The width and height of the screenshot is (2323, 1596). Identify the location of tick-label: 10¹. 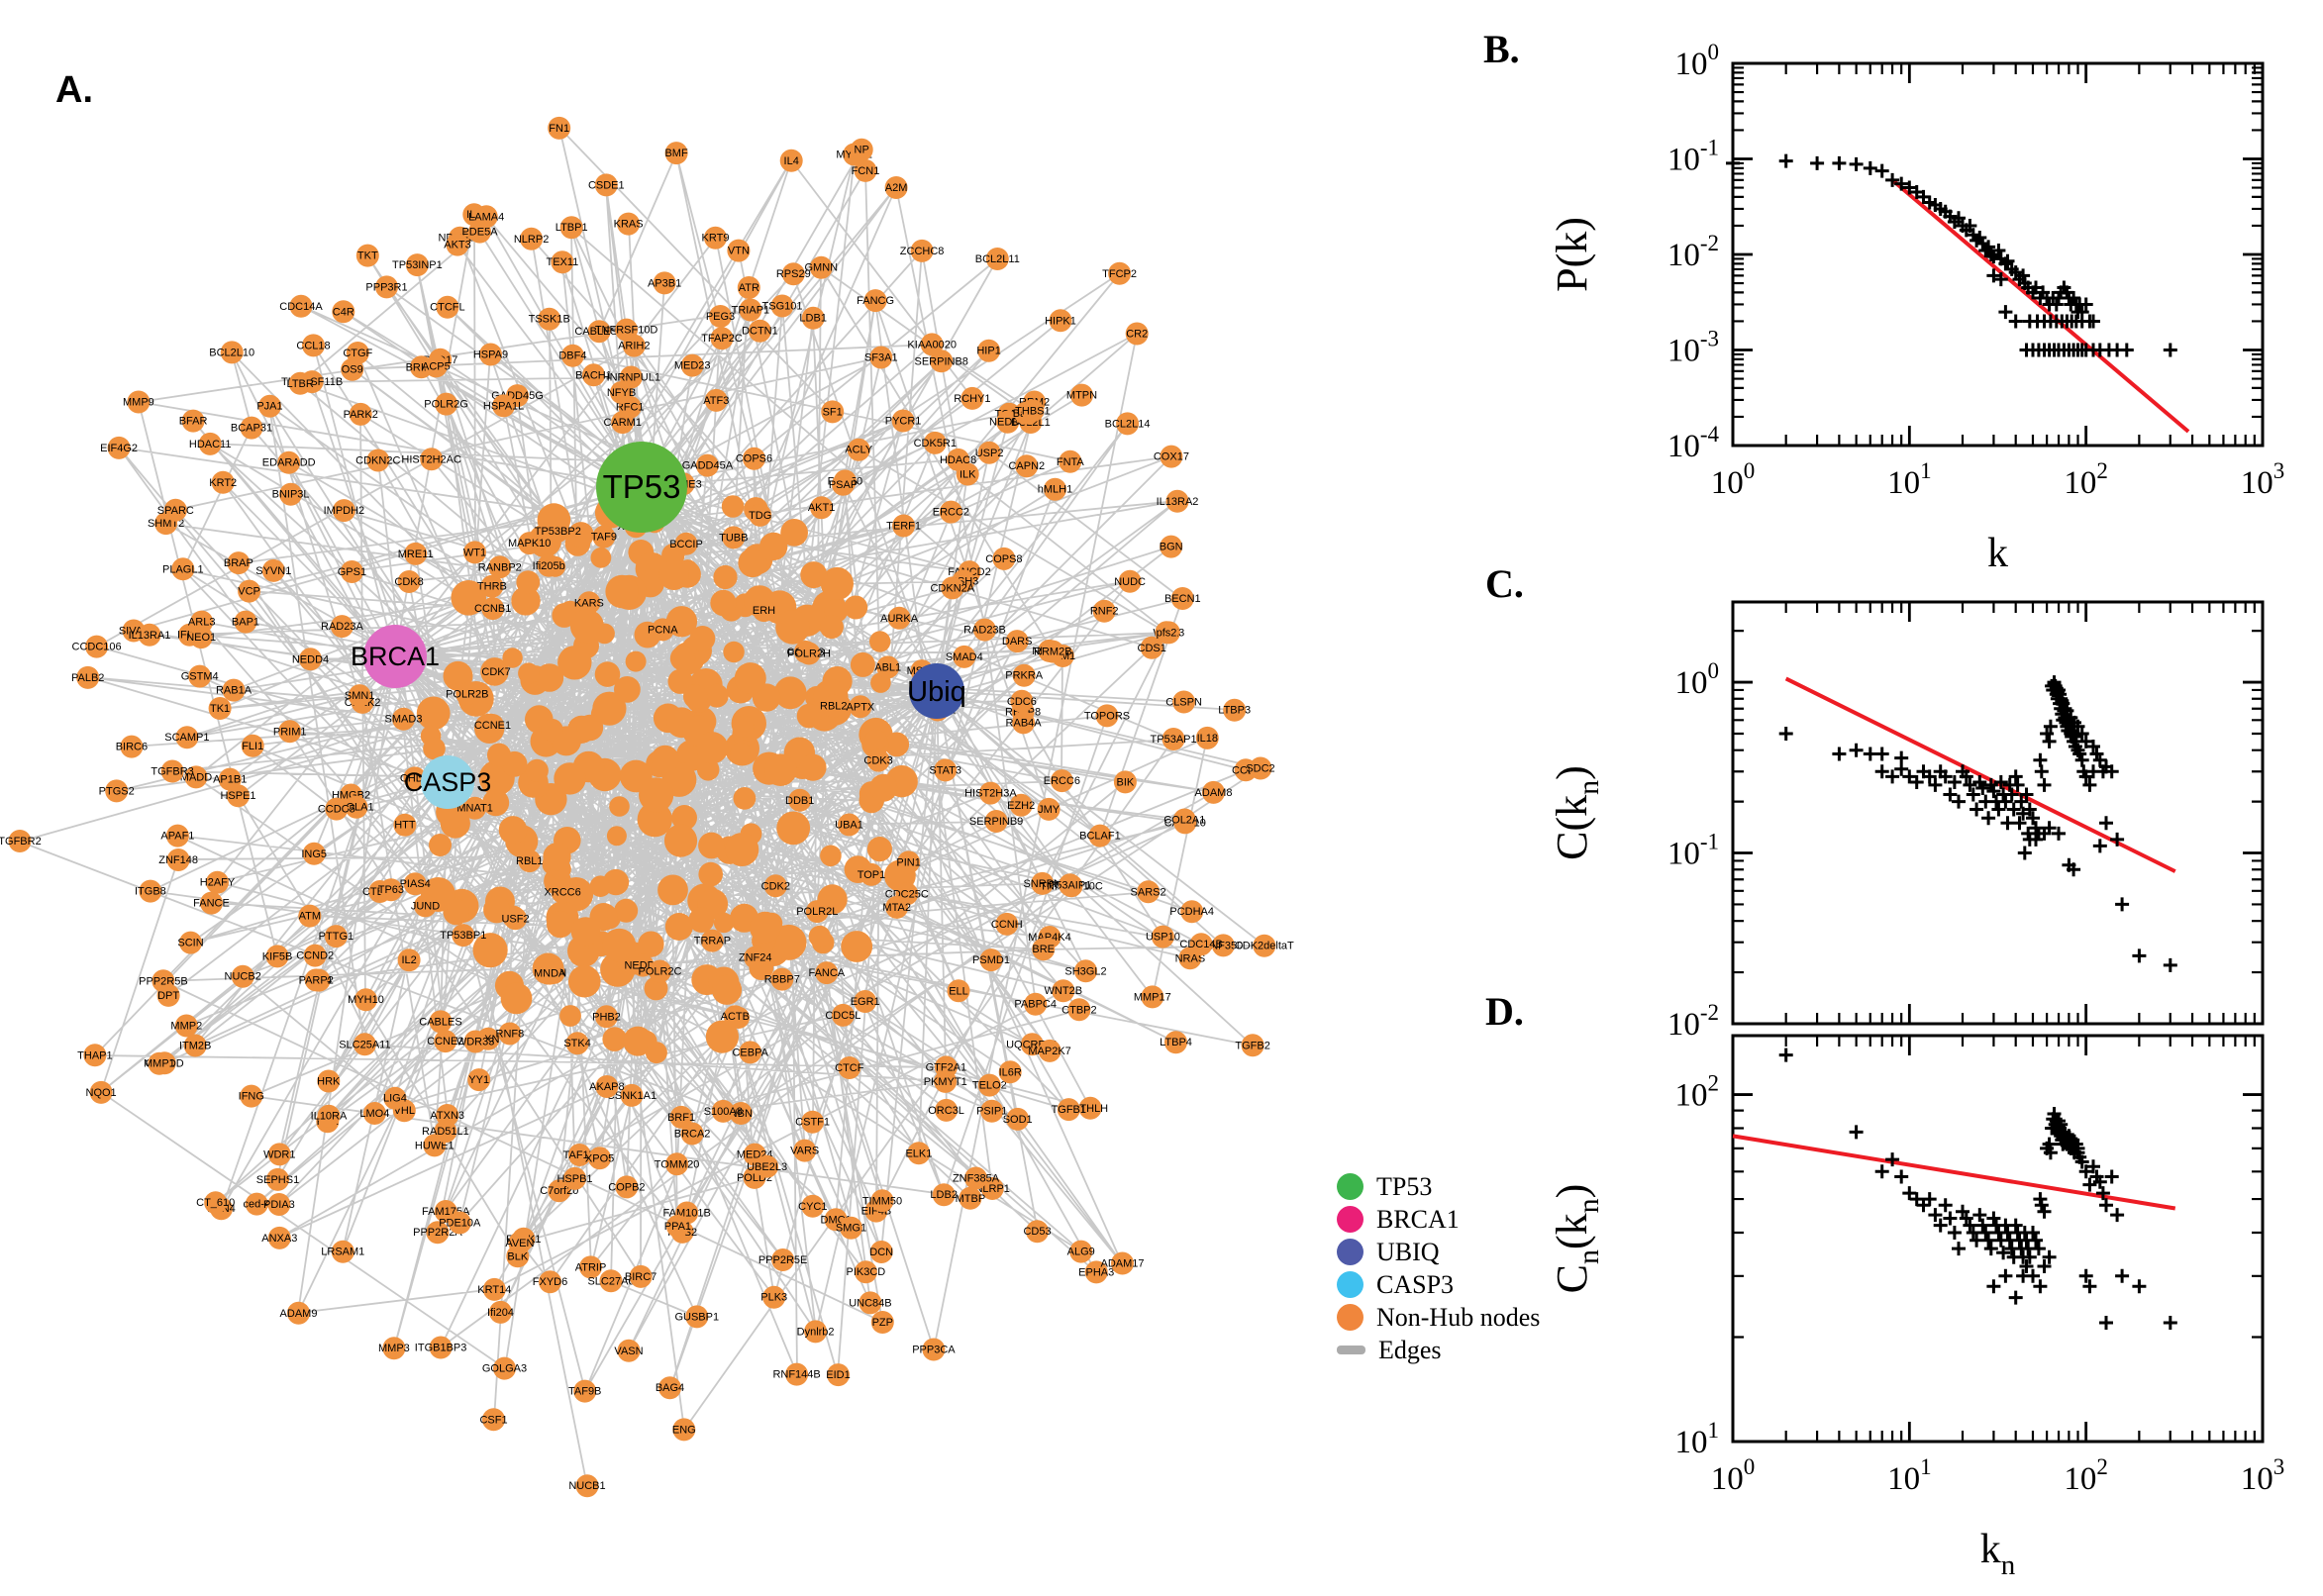
(1910, 480).